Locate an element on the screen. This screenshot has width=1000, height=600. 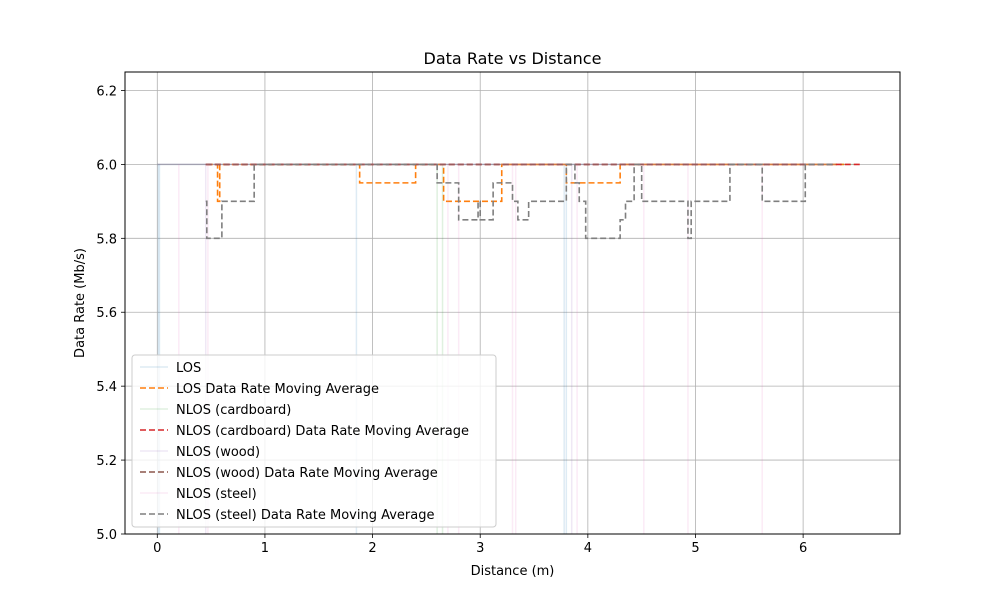
chart-title: Data Rate vs Distance is located at coordinates (513, 58).